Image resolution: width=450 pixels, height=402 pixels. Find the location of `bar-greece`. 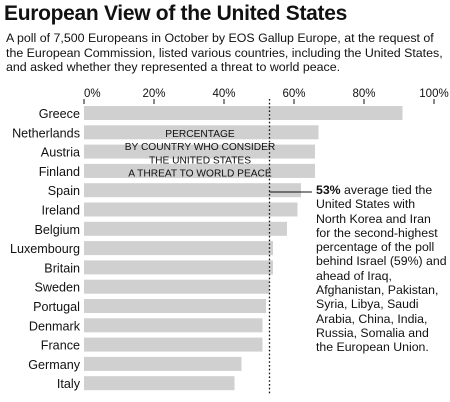

bar-greece is located at coordinates (243, 113).